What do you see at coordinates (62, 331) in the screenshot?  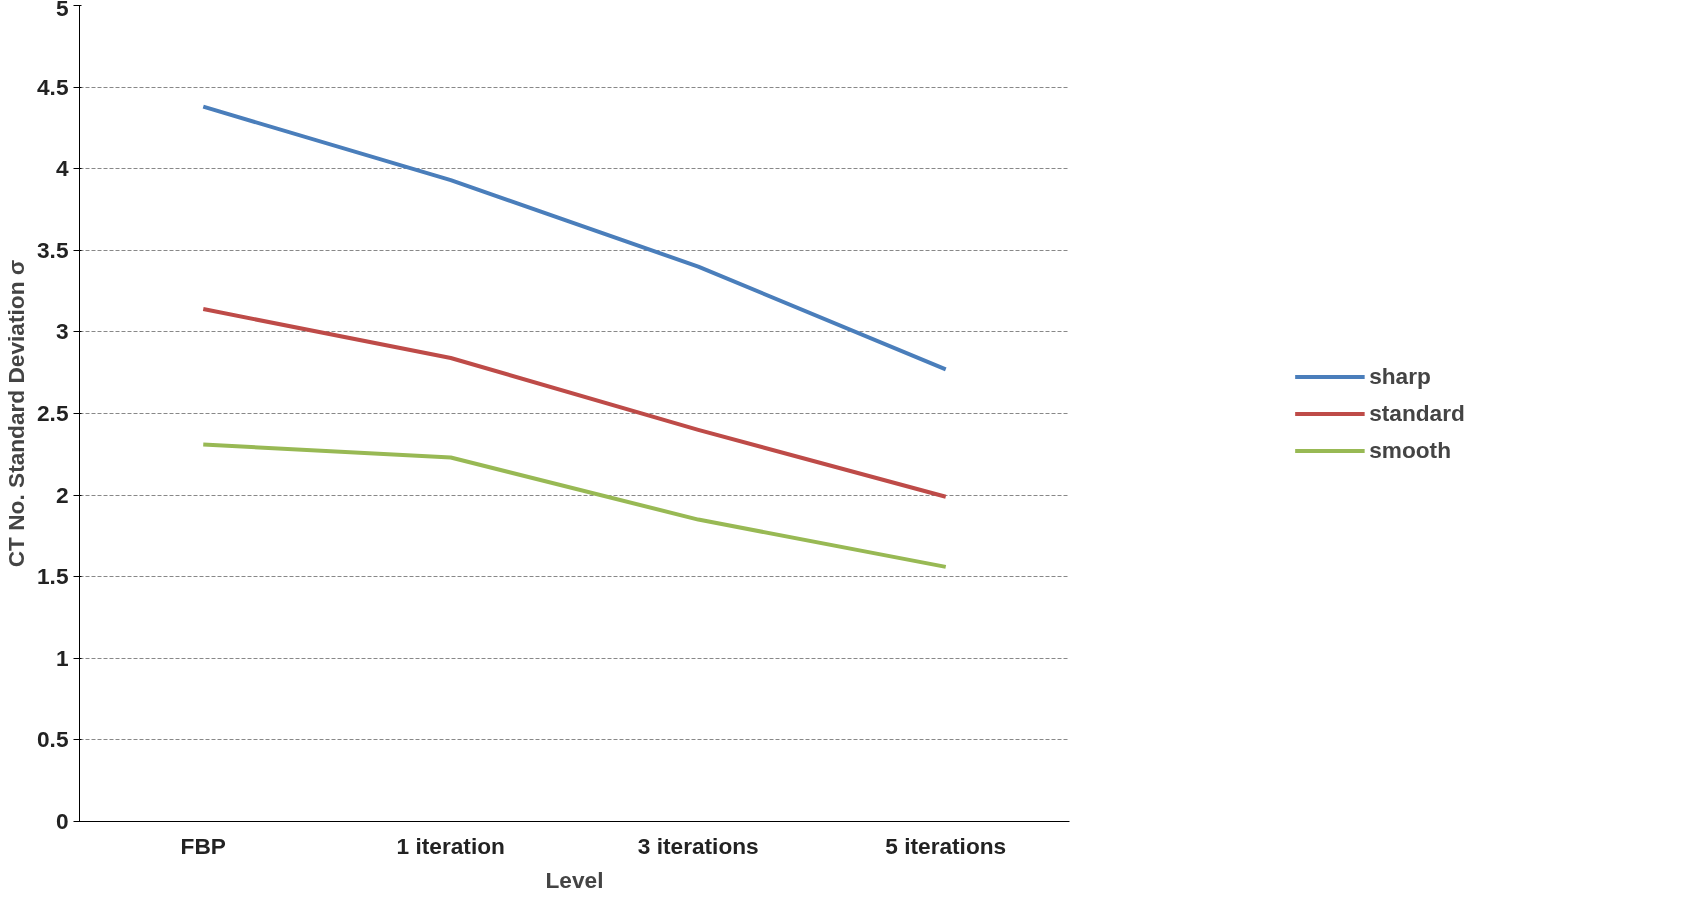 I see `y-tick-label: 3` at bounding box center [62, 331].